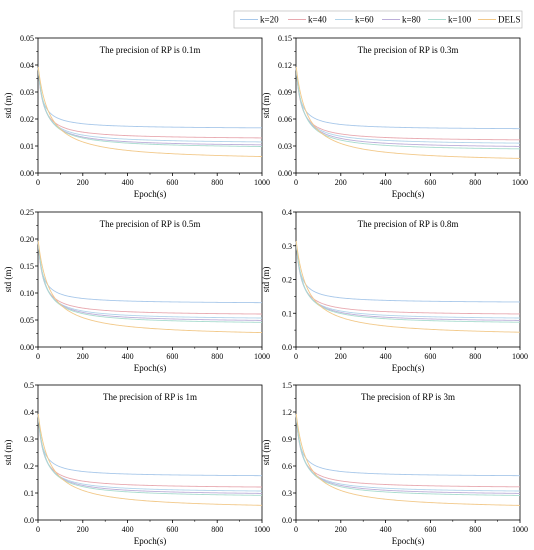 The image size is (534, 550). Describe the element at coordinates (460, 20) in the screenshot. I see `legend-label: k=100` at that location.